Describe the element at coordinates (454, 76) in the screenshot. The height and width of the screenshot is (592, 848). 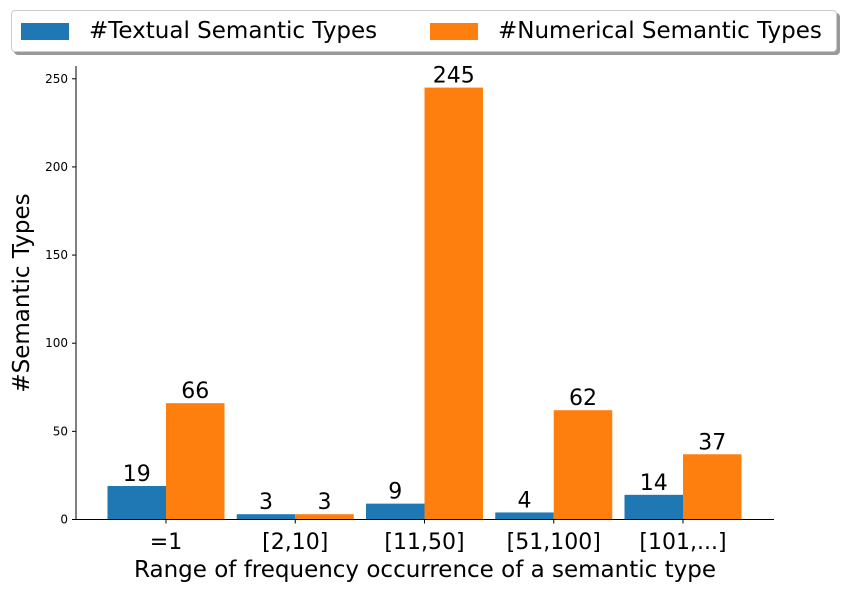
I see `bar-value-label: 245` at that location.